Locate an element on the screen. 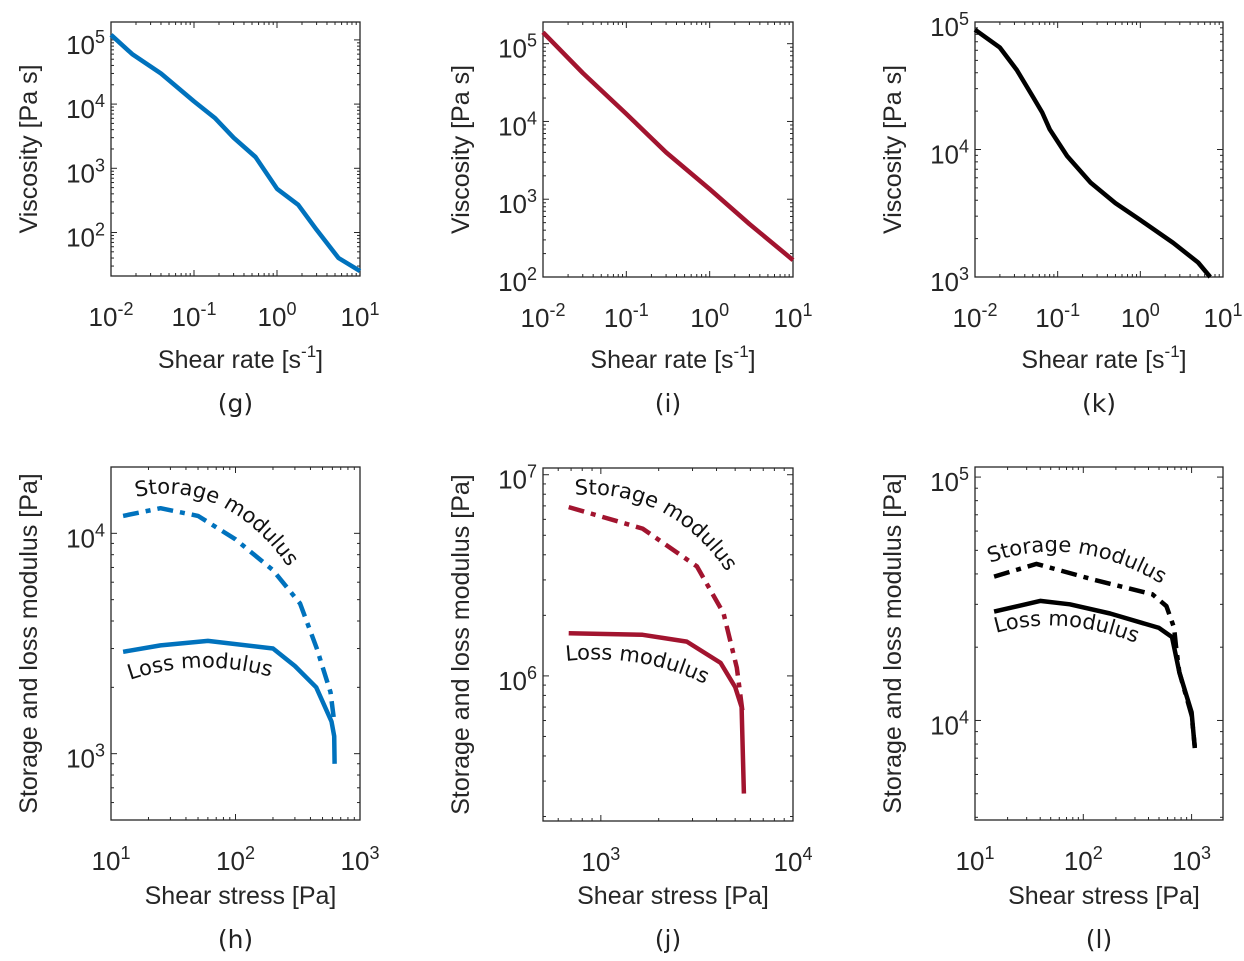 The width and height of the screenshot is (1244, 961). panel-label: (i) is located at coordinates (668, 403).